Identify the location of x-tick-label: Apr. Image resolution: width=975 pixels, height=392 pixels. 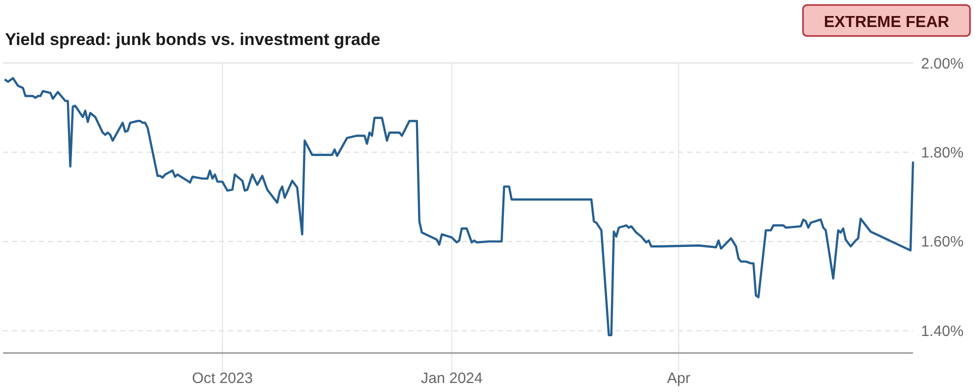
(678, 378).